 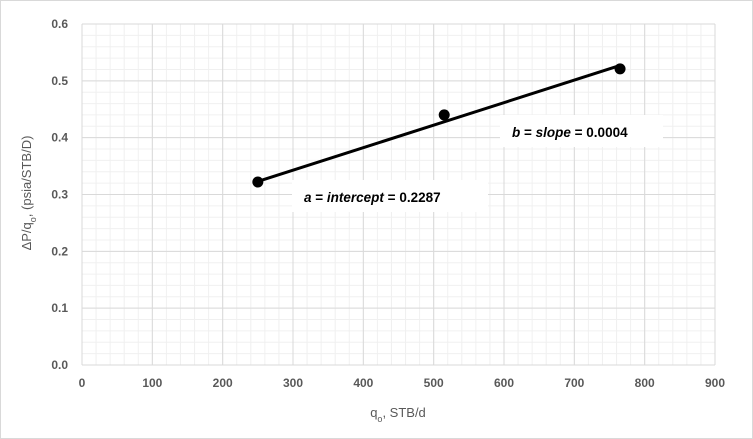 I want to click on x-tick-label: 100, so click(x=152, y=383).